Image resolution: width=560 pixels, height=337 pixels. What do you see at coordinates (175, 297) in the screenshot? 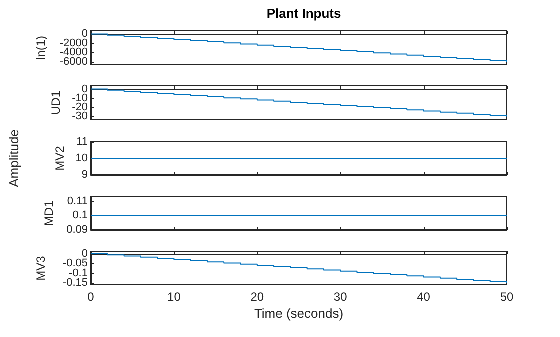
I see `x-tick-label: 10` at bounding box center [175, 297].